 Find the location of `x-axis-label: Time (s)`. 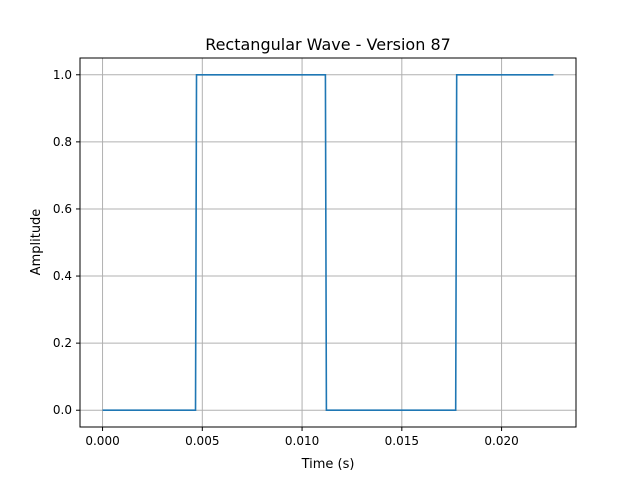

x-axis-label: Time (s) is located at coordinates (328, 464).